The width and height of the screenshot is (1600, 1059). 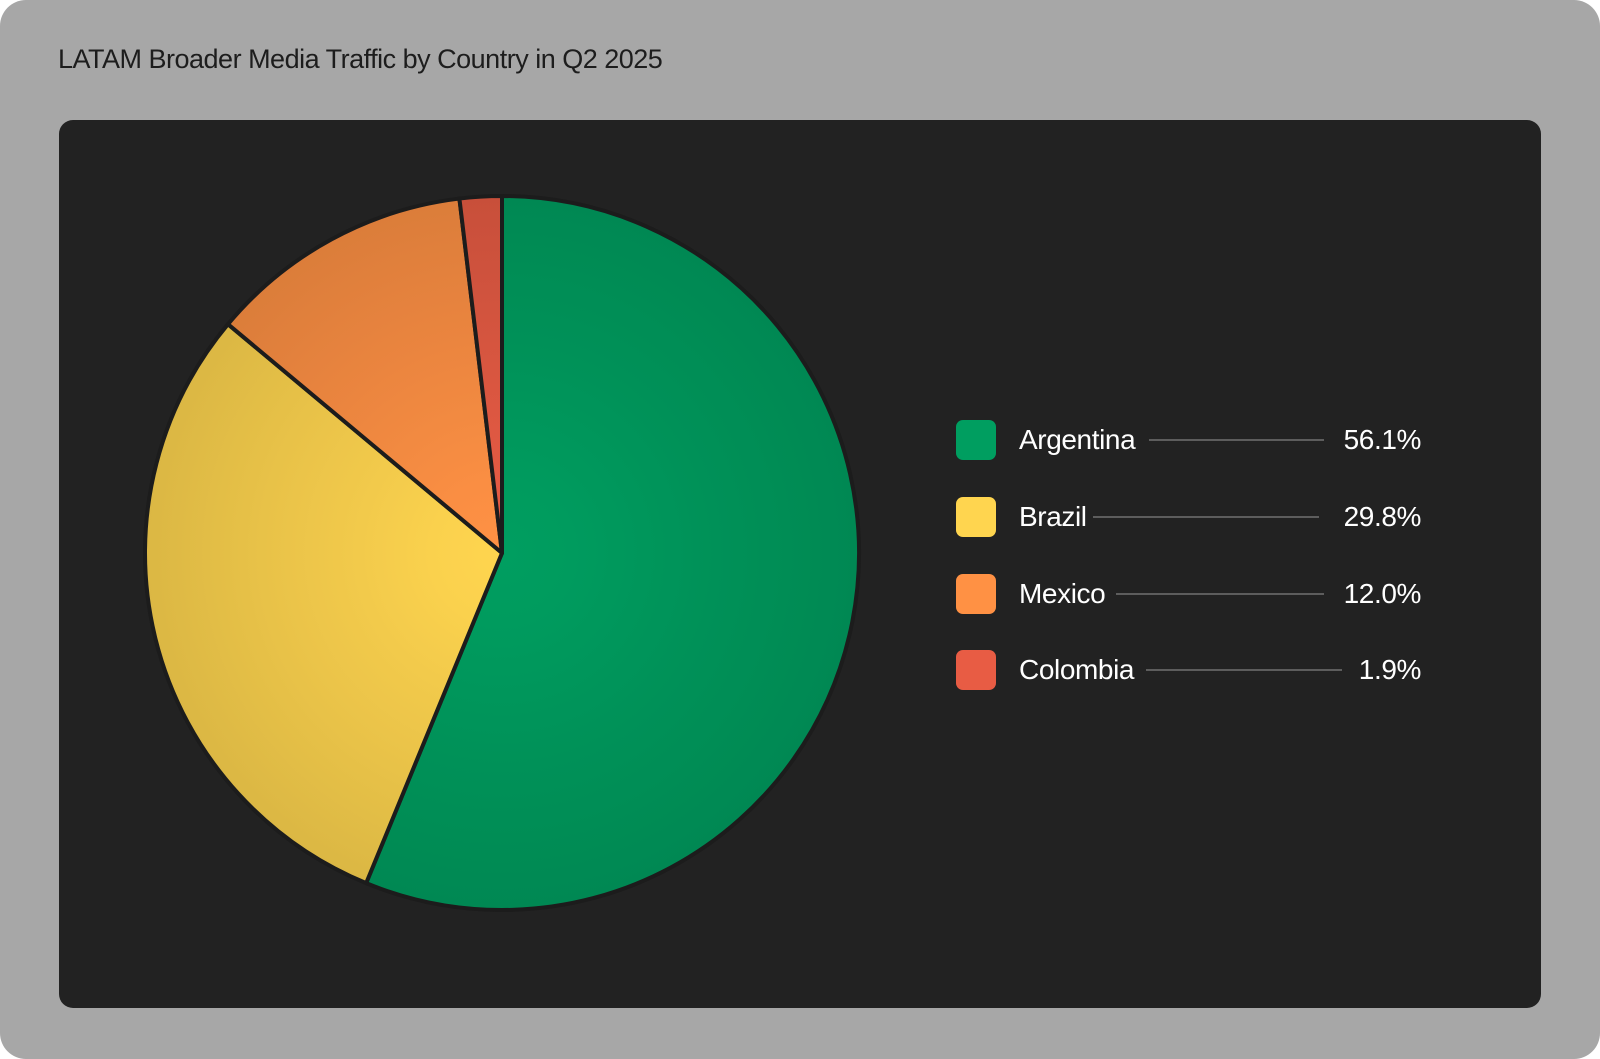 I want to click on pie-slice-brazil, so click(x=323, y=604).